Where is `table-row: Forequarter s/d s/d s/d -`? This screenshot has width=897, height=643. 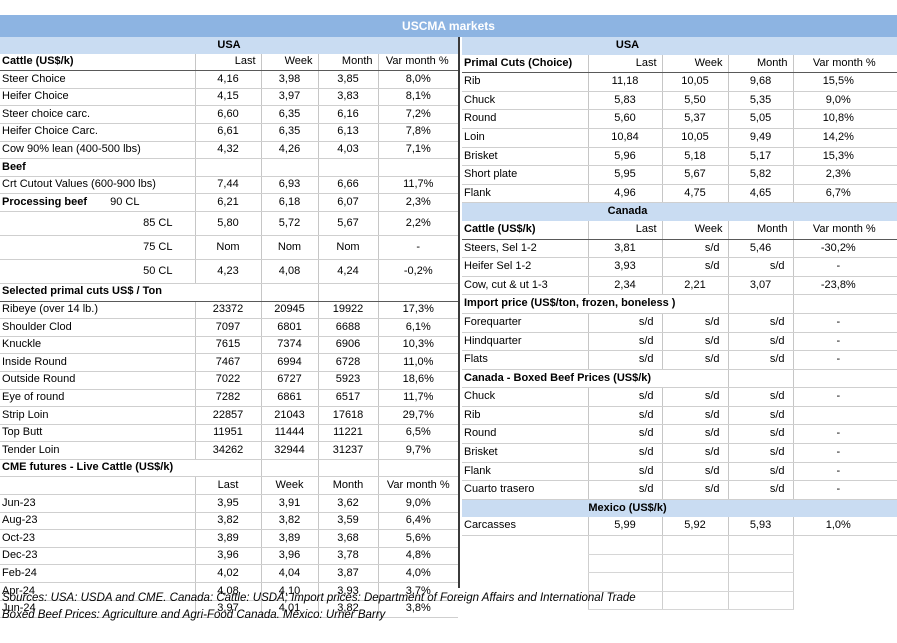 table-row: Forequarter s/d s/d s/d - is located at coordinates (679, 323).